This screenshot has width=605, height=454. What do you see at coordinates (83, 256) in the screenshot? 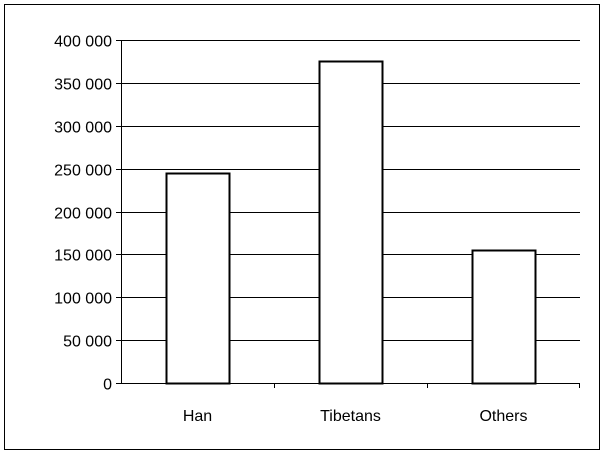
I see `y-tick-label: 150 000` at bounding box center [83, 256].